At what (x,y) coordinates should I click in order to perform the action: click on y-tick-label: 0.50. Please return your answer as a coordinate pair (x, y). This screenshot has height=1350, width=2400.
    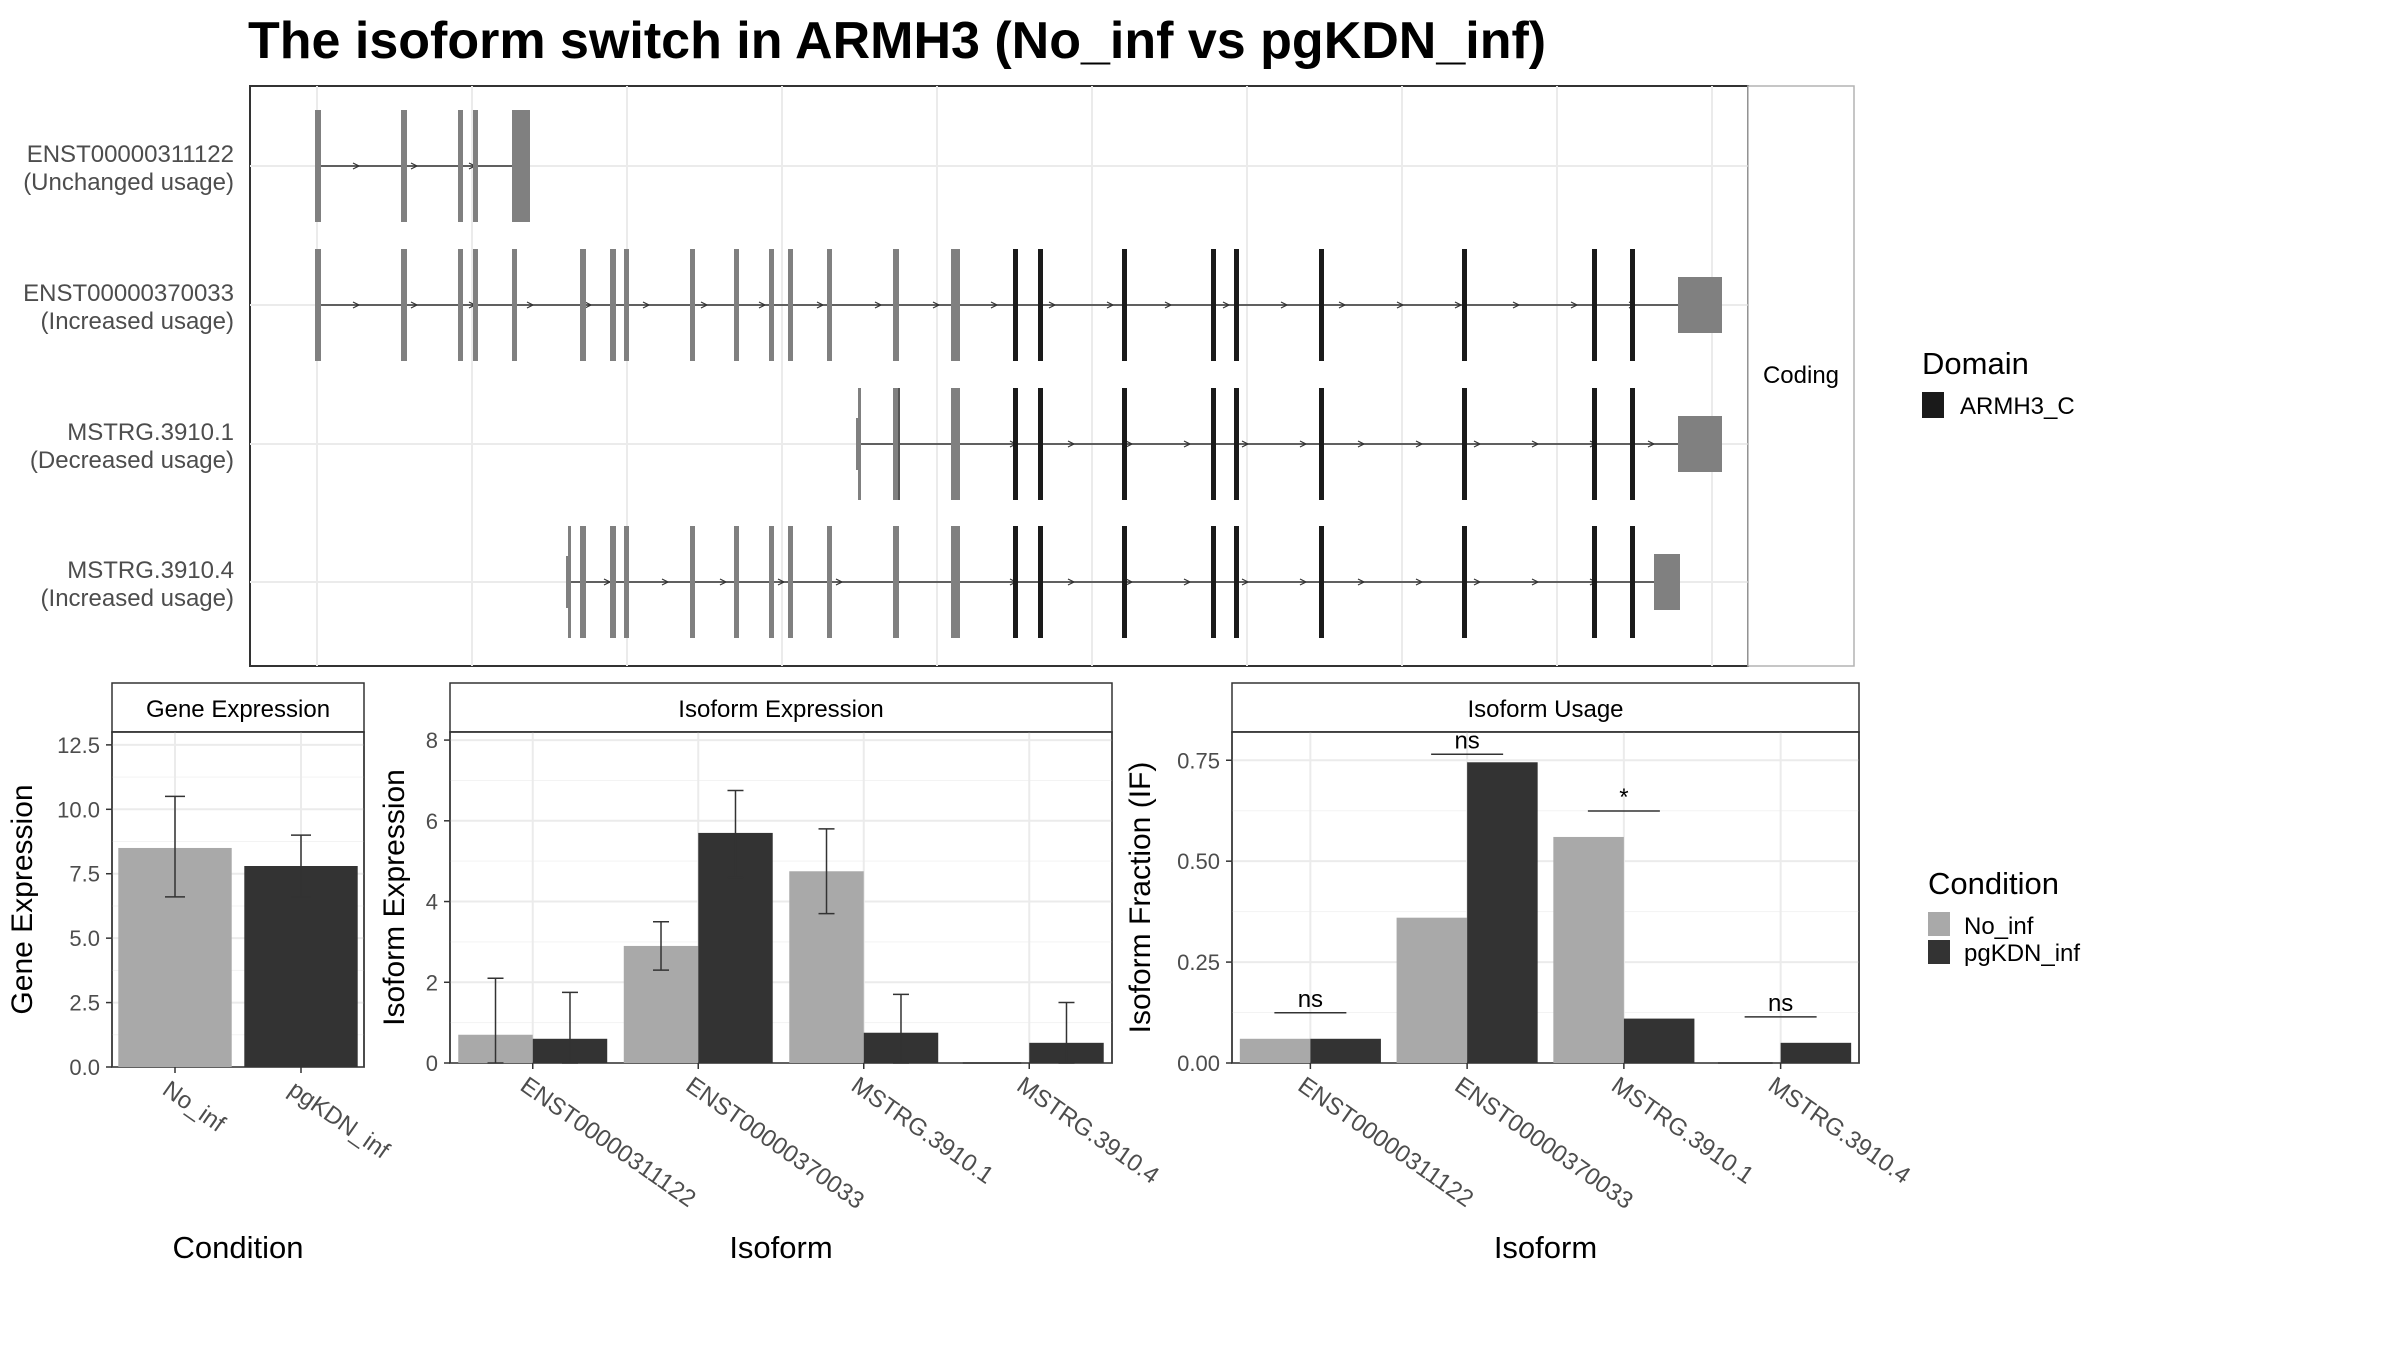
    Looking at the image, I should click on (1198, 861).